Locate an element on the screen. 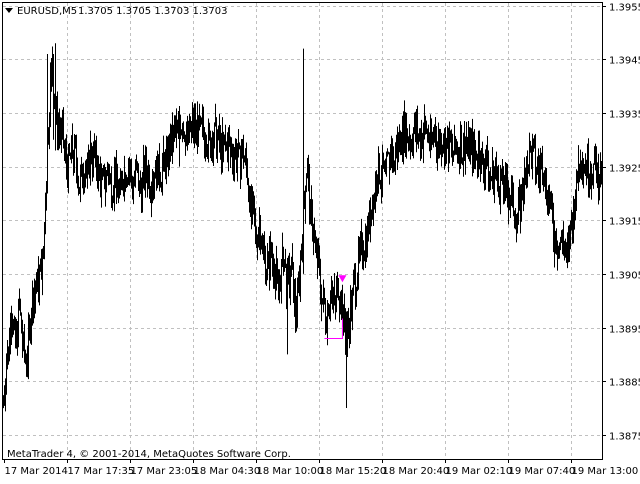 The width and height of the screenshot is (640, 484). y-tick-label: 1.3915 is located at coordinates (624, 222).